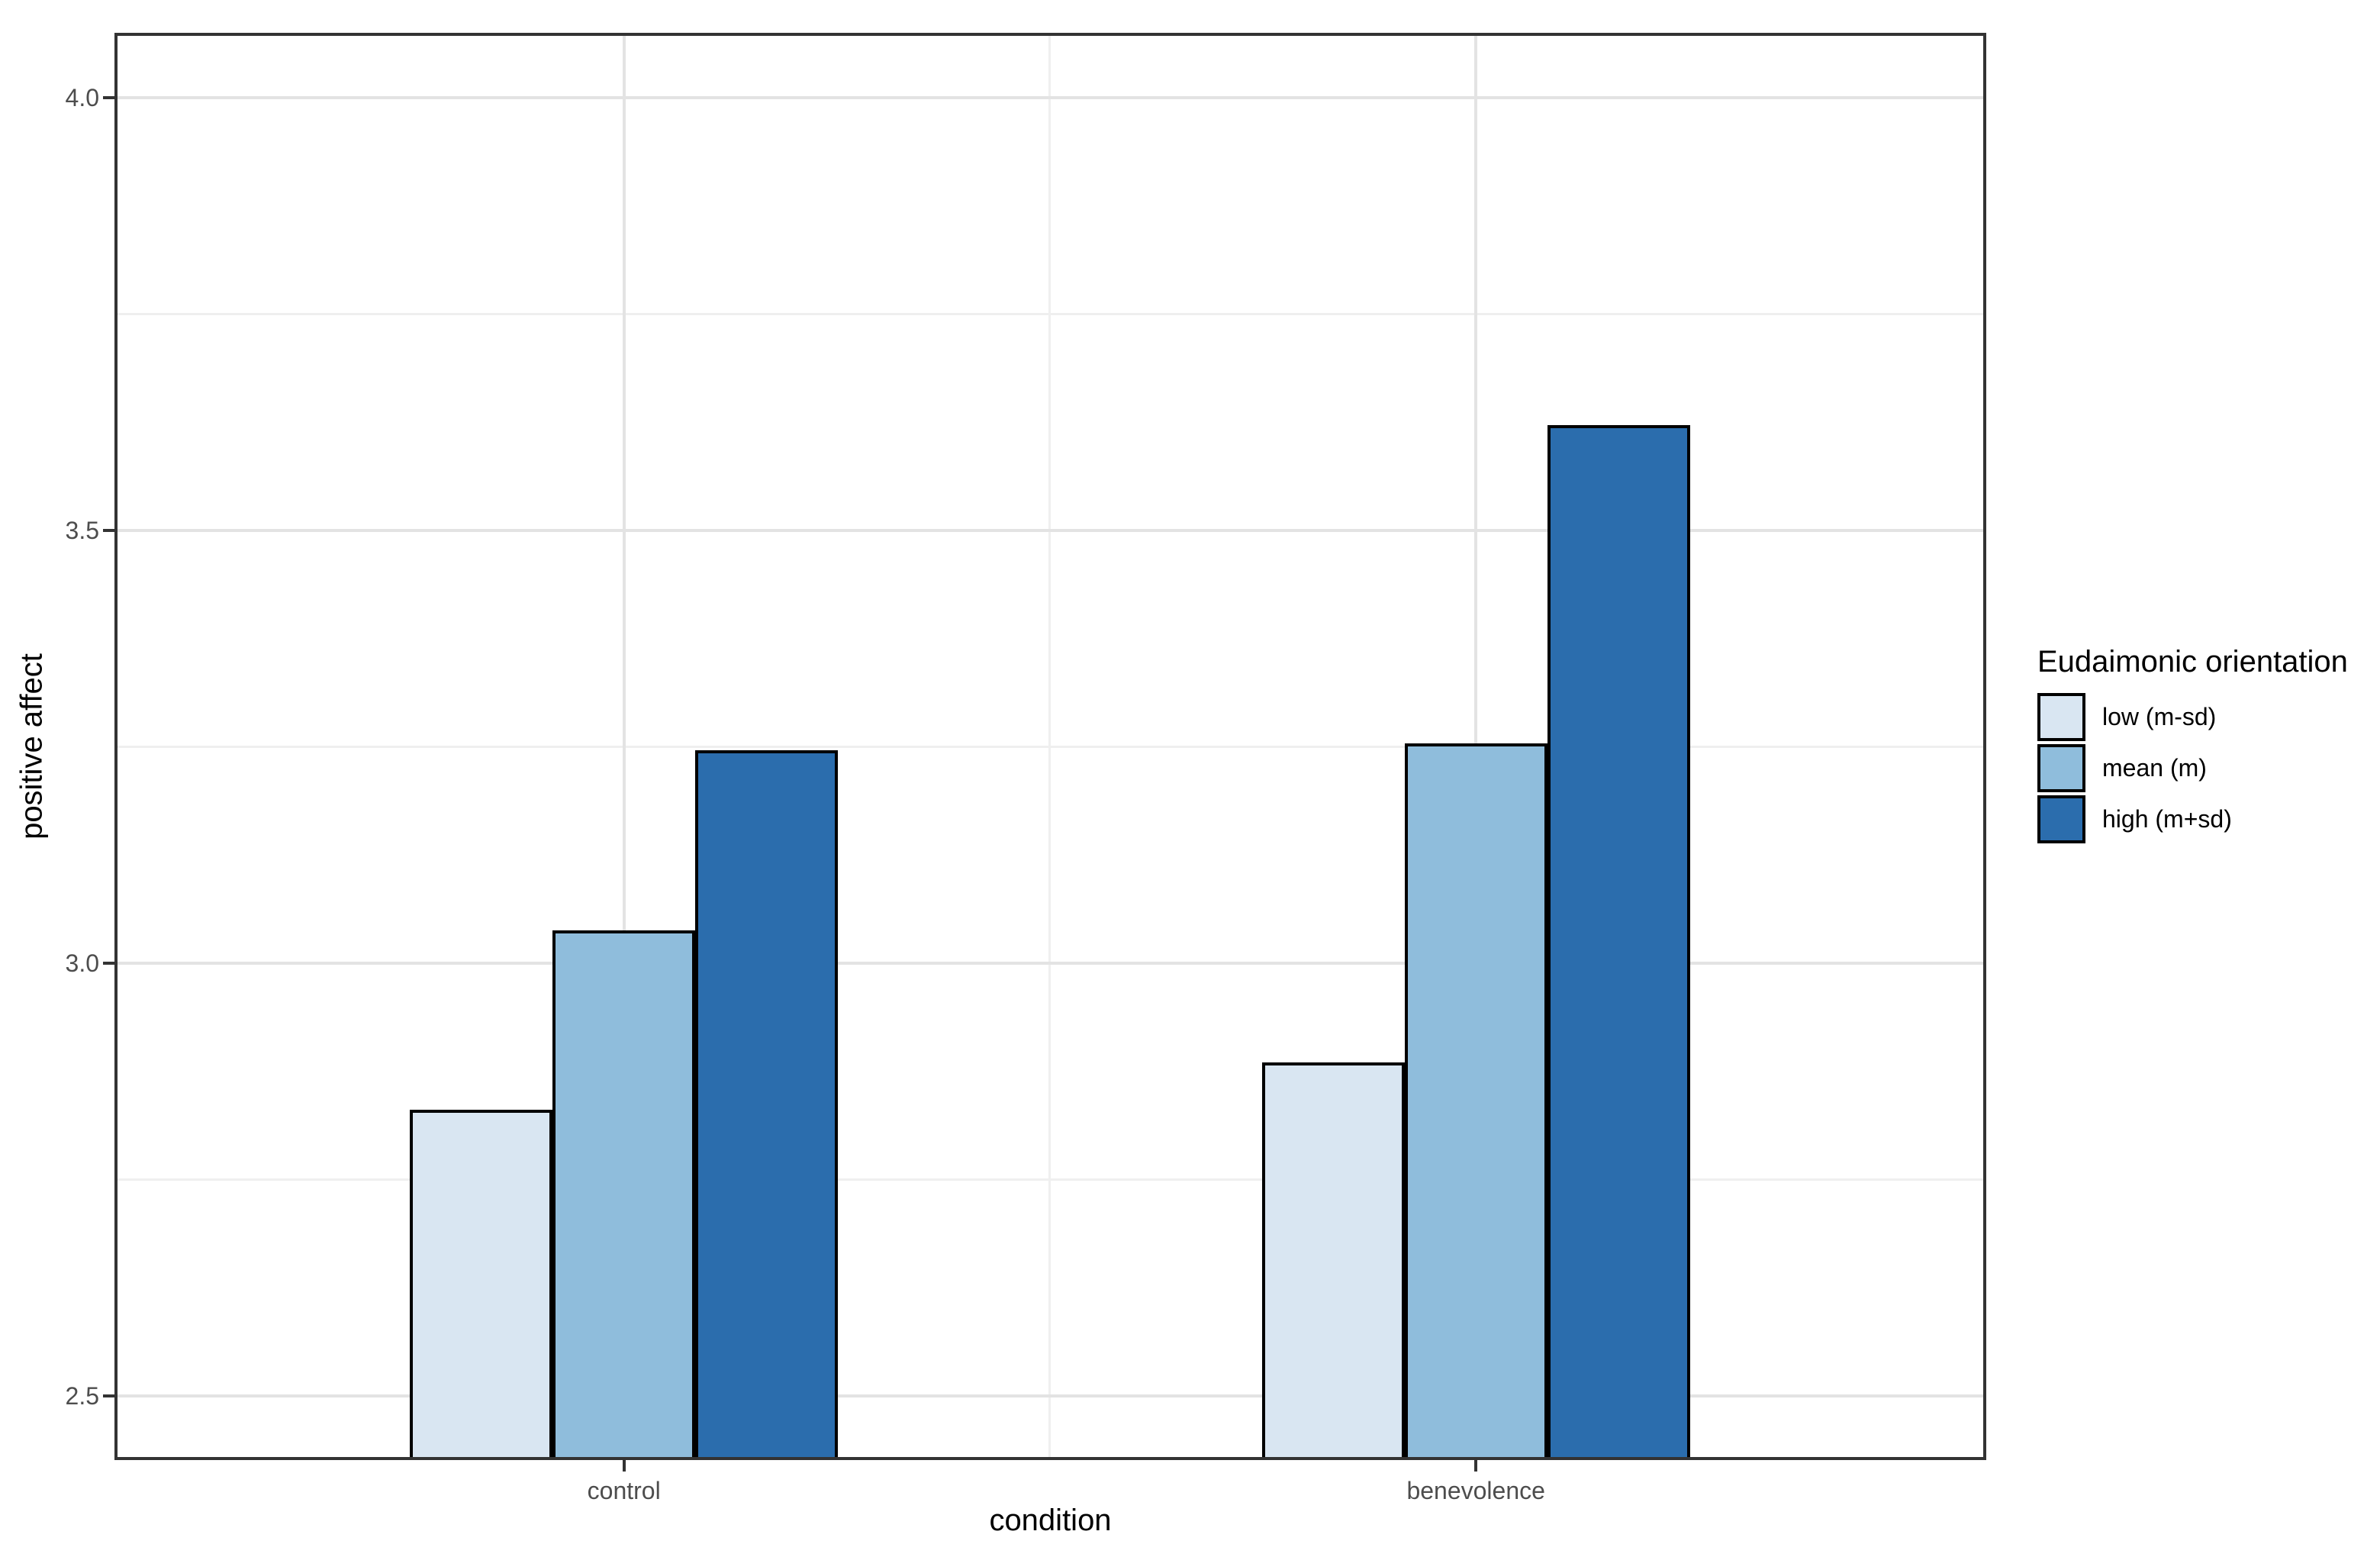 This screenshot has height=1557, width=2380. Describe the element at coordinates (2061, 717) in the screenshot. I see `legend-swatch-low-m-sd` at that location.